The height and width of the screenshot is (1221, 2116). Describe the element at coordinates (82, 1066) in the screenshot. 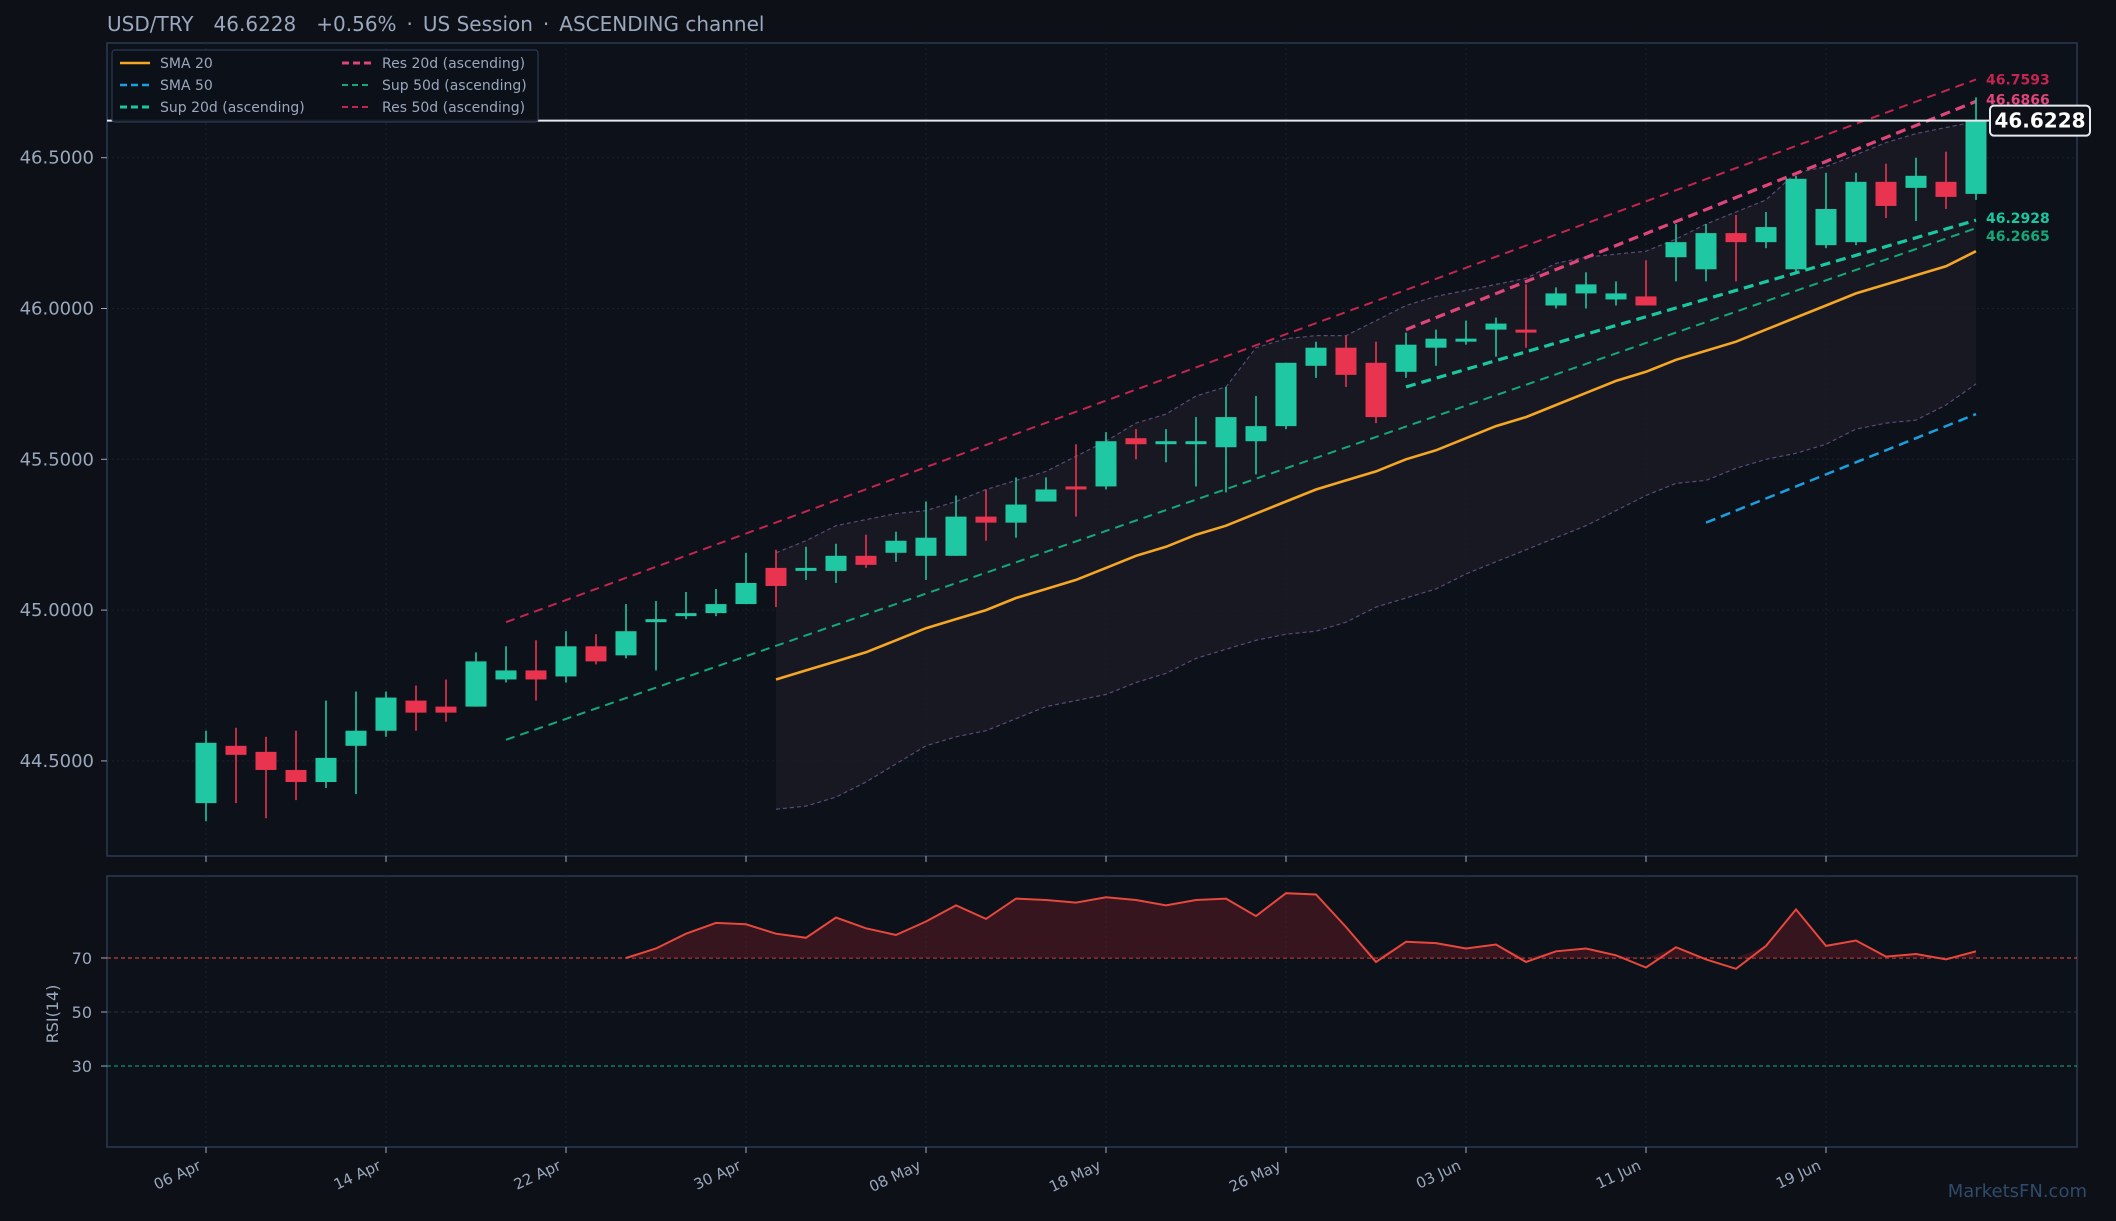

I see `rsi-tick-label: 30` at that location.